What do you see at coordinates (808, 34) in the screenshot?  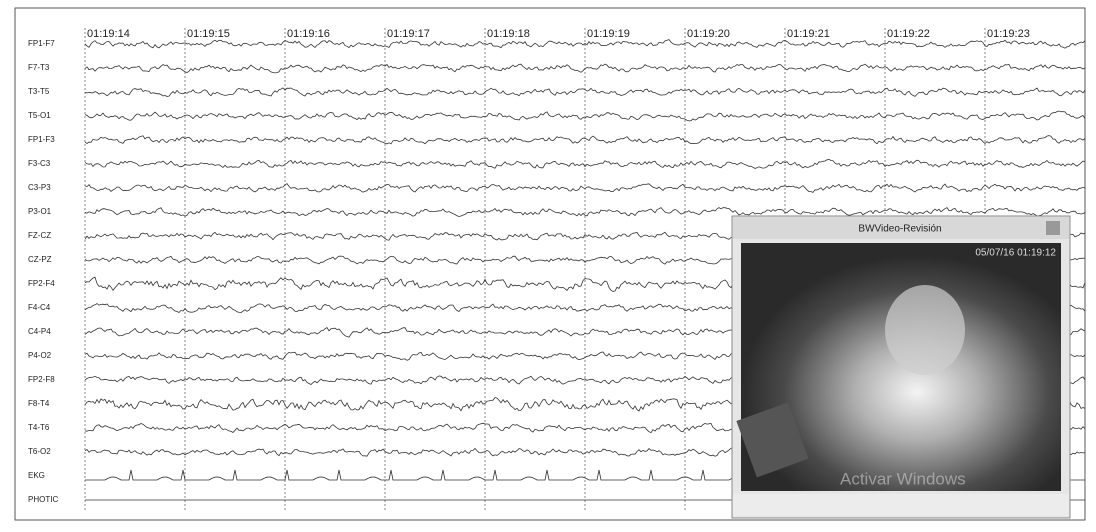 I see `time-label: 01:19:21` at bounding box center [808, 34].